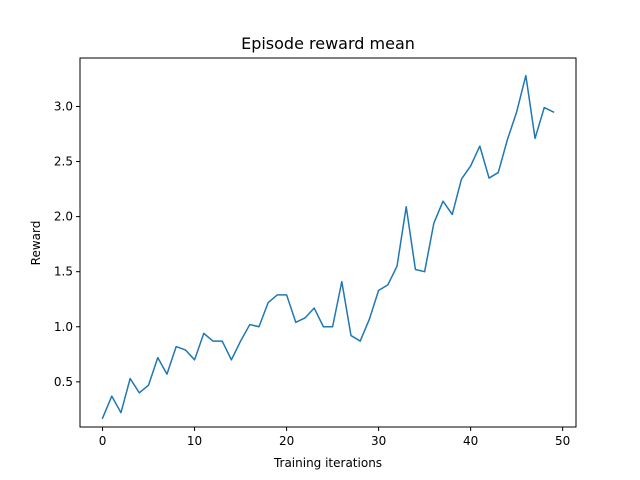  What do you see at coordinates (286, 441) in the screenshot?
I see `x-tick-label: 20` at bounding box center [286, 441].